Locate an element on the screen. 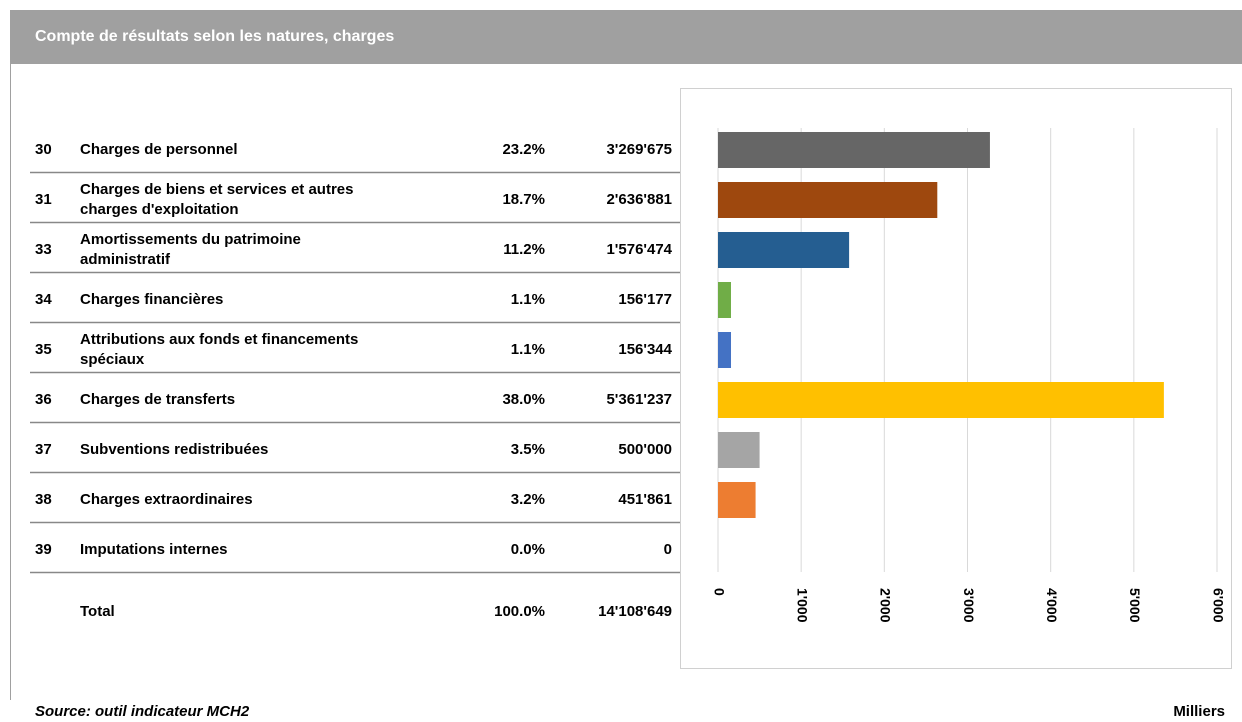  total-label: Total is located at coordinates (97, 611).